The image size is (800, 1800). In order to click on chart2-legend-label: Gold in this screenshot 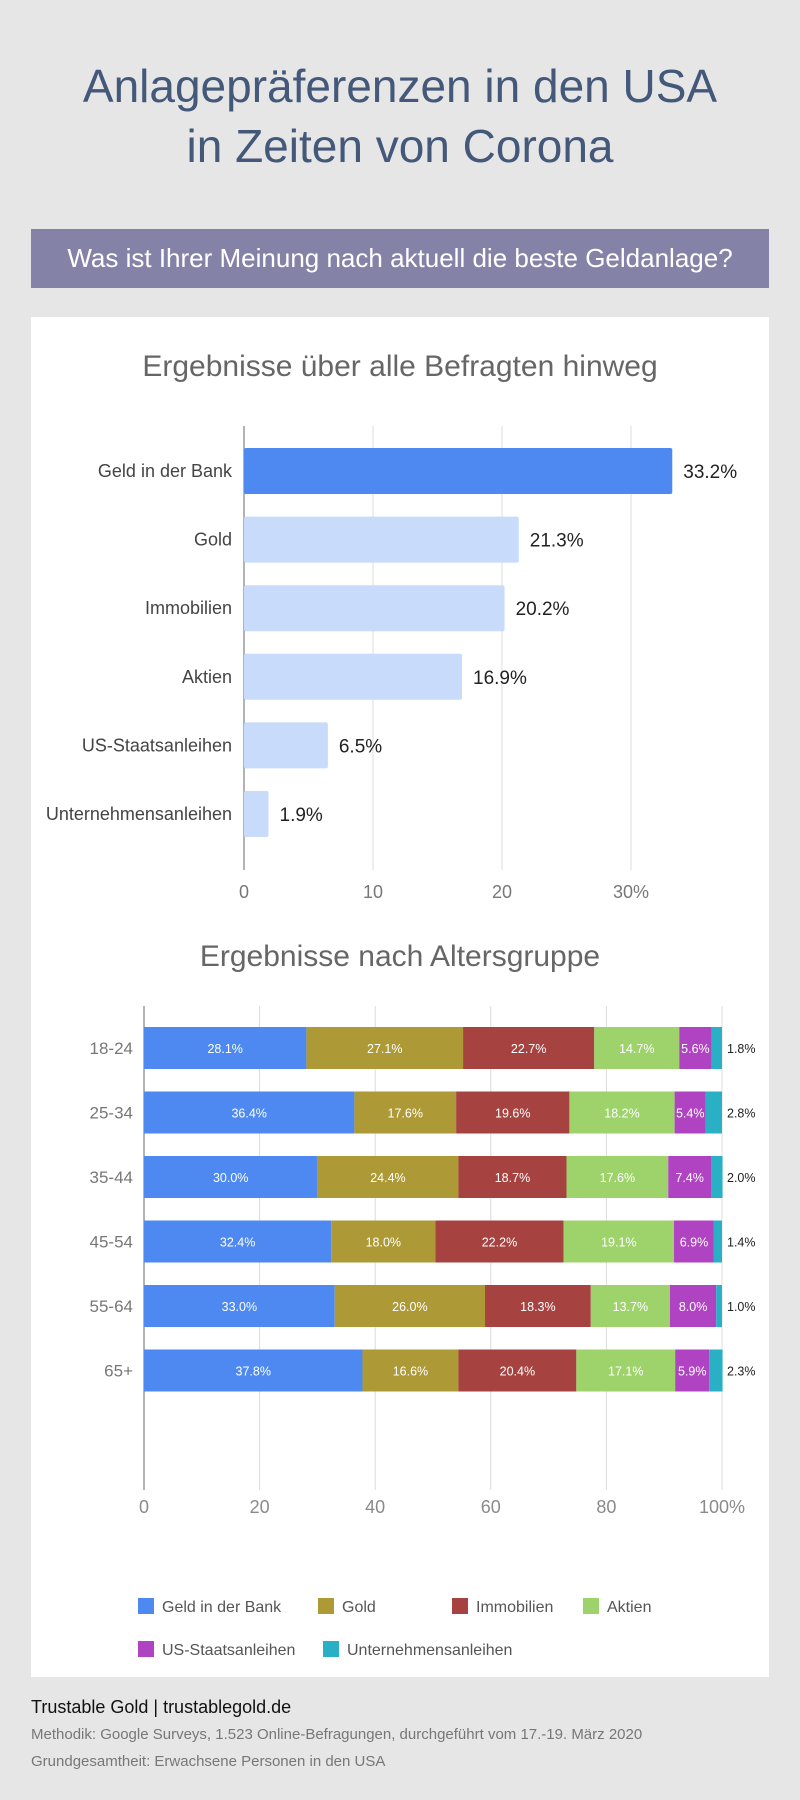, I will do `click(359, 1607)`.